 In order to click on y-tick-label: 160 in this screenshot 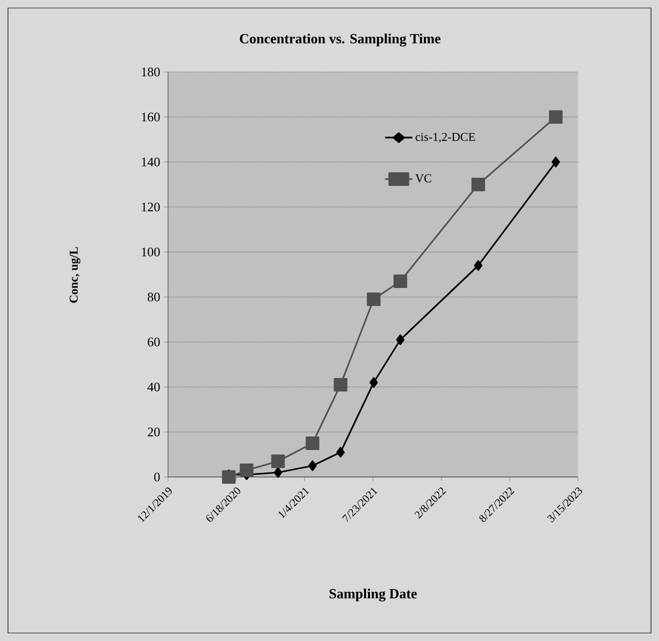, I will do `click(151, 117)`.